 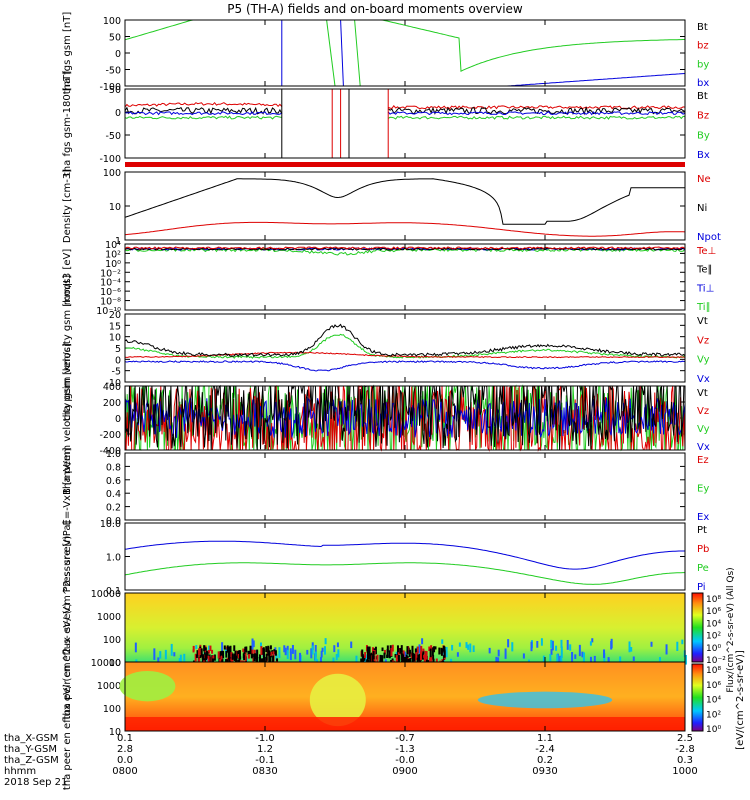 What do you see at coordinates (106, 663) in the screenshot?
I see `panel-10-ytick: 10000` at bounding box center [106, 663].